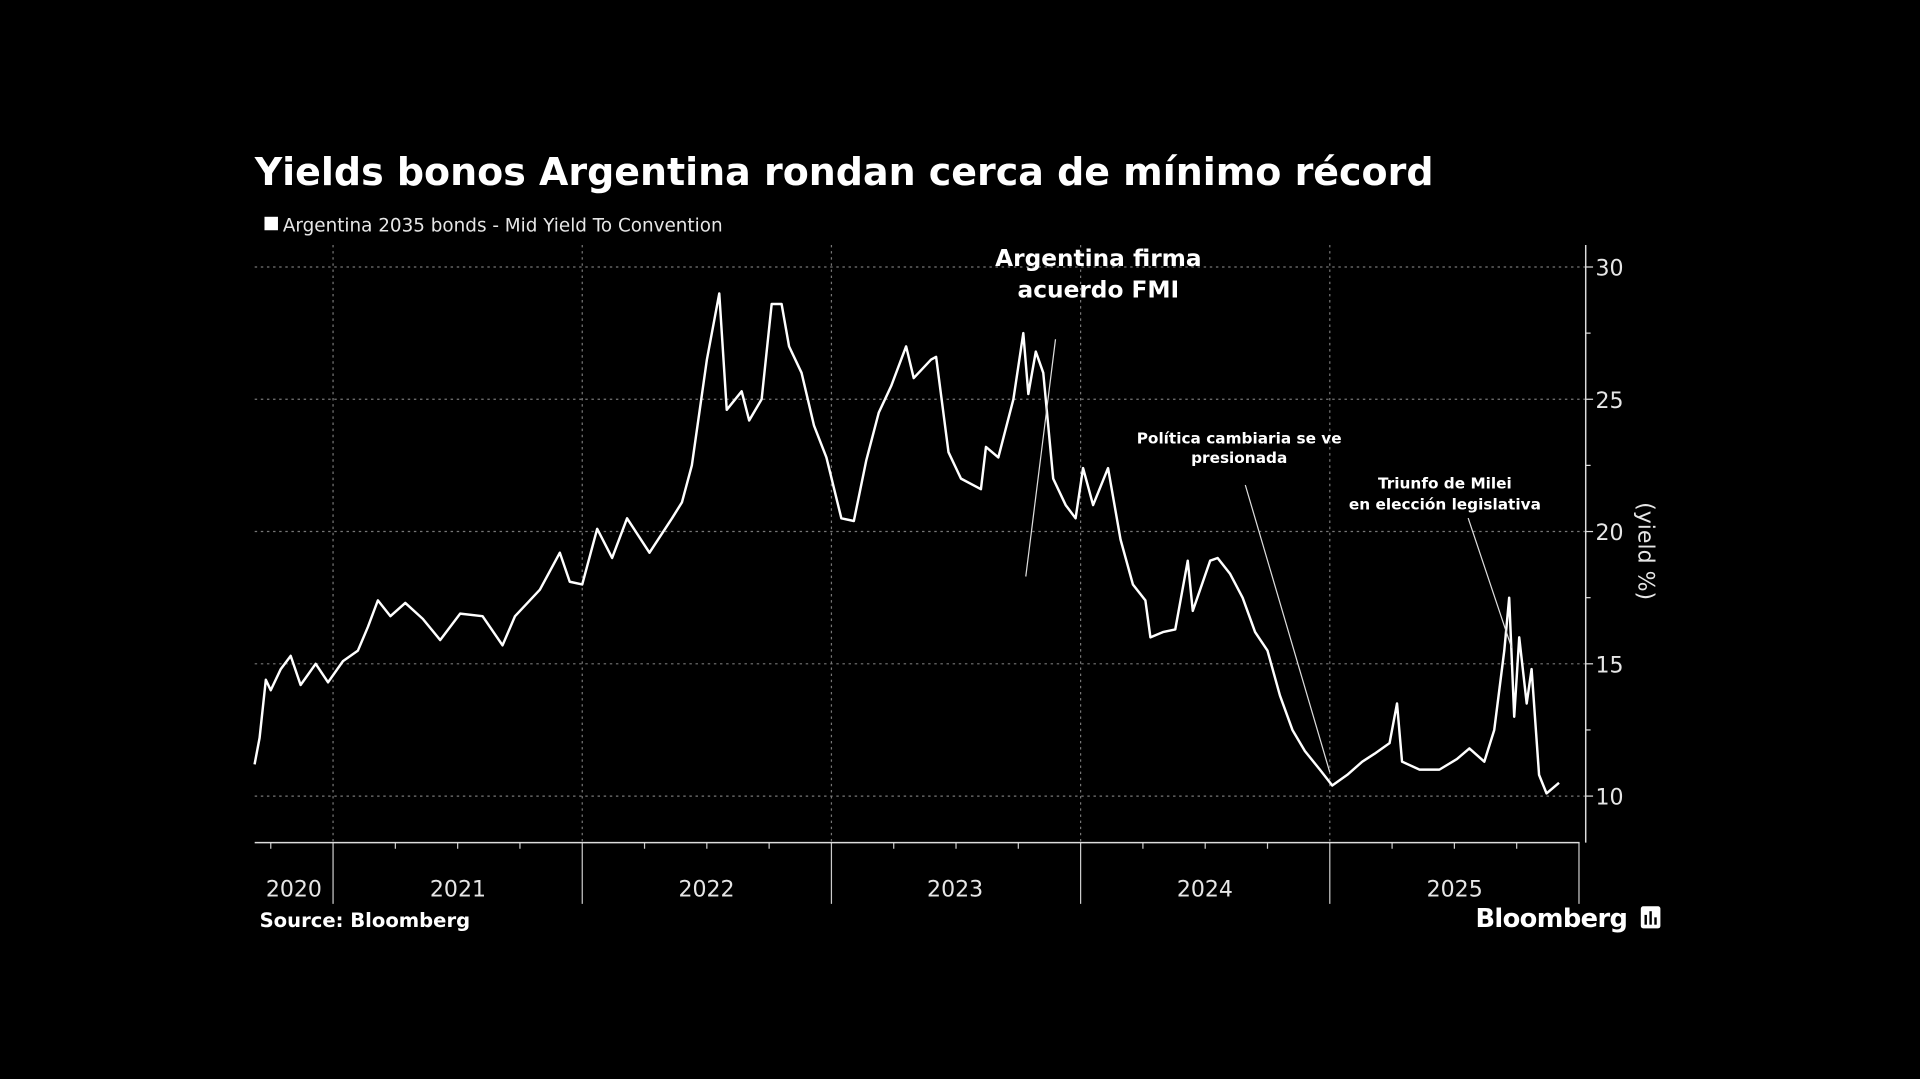 Image resolution: width=1920 pixels, height=1079 pixels. Describe the element at coordinates (1455, 890) in the screenshot. I see `x-tick-label: 2025` at that location.